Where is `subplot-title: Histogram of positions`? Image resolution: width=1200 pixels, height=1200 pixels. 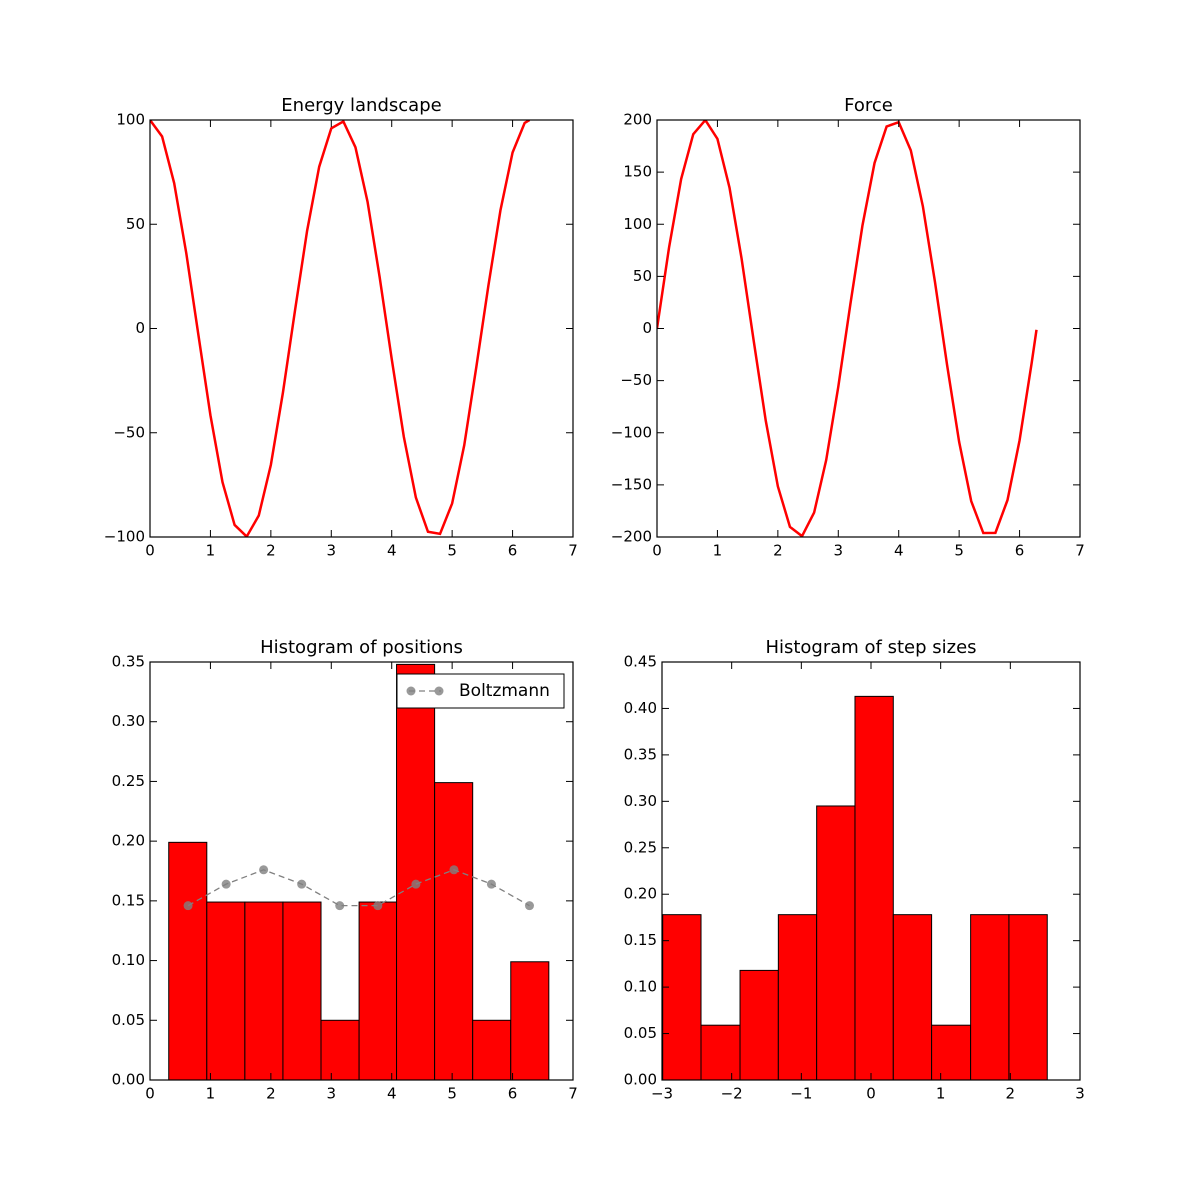 subplot-title: Histogram of positions is located at coordinates (361, 647).